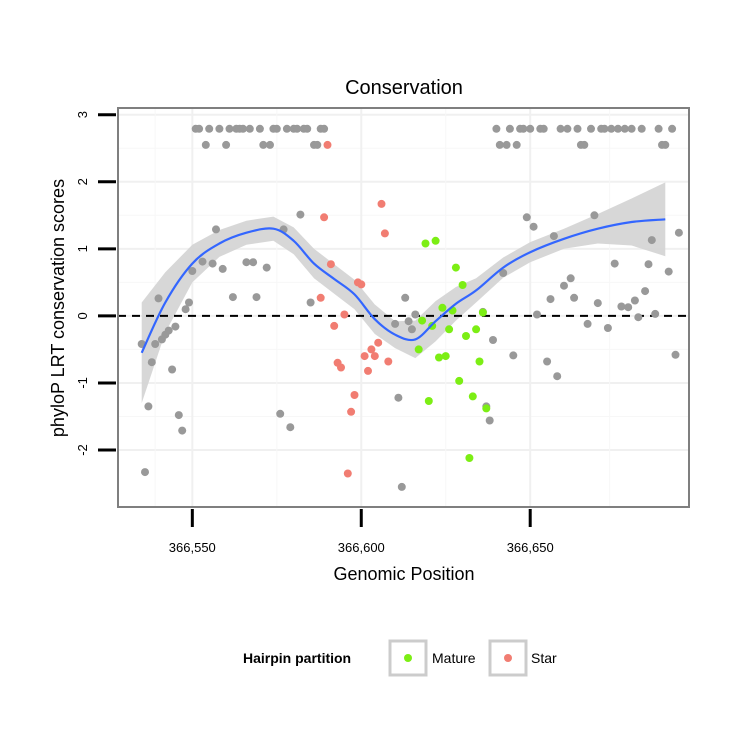 This screenshot has width=750, height=750. I want to click on smooth-line, so click(403, 286).